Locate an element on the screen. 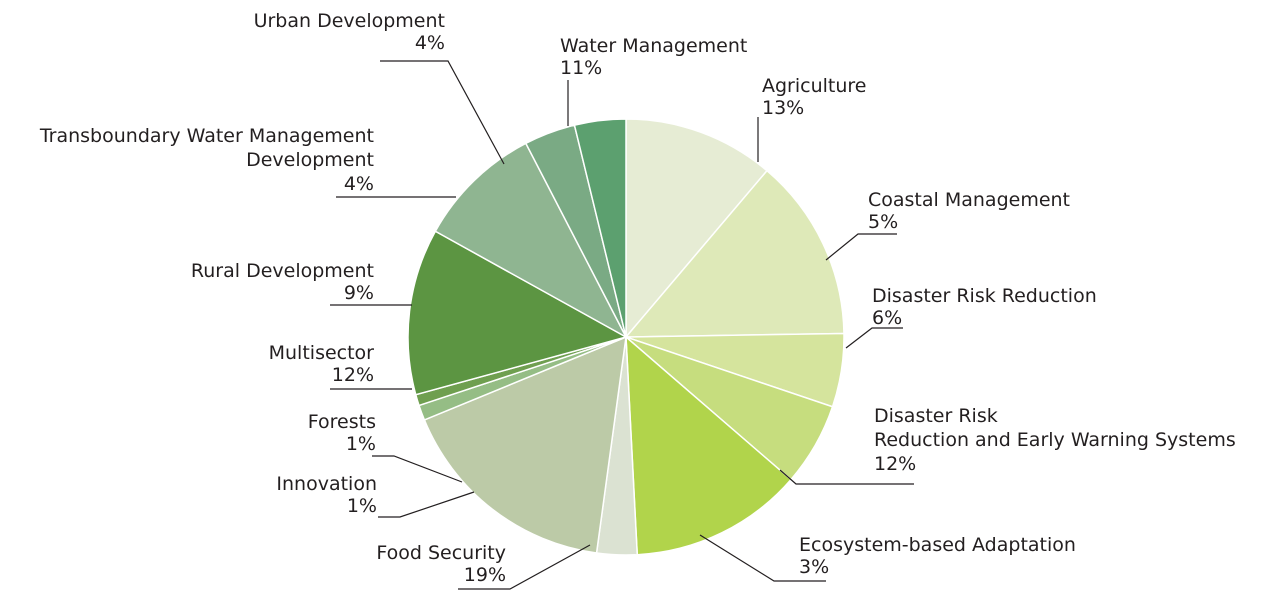  slice-label: Disaster Risk Reduction 6% is located at coordinates (984, 307).